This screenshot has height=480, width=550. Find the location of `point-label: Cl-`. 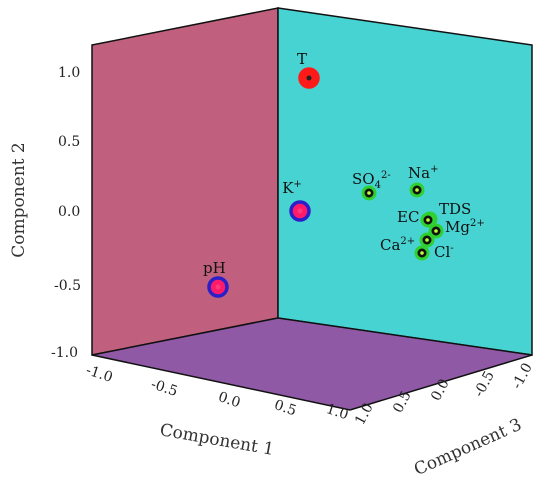

point-label: Cl- is located at coordinates (444, 252).